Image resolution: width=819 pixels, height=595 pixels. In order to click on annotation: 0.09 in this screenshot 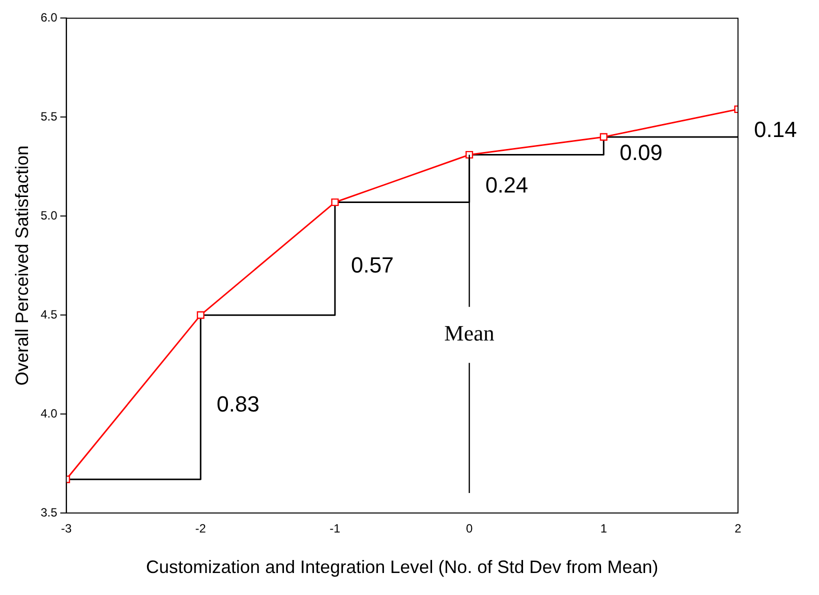, I will do `click(641, 152)`.